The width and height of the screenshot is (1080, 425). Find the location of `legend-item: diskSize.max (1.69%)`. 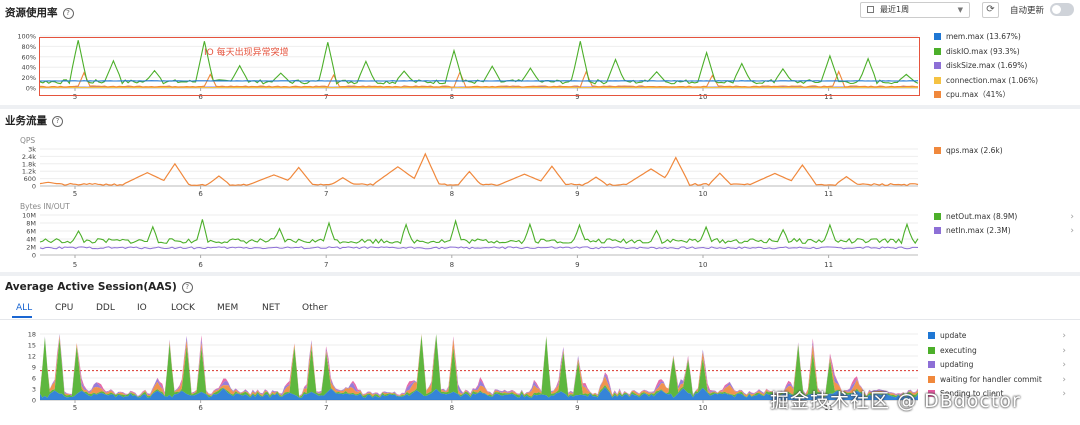

legend-item: diskSize.max (1.69%) is located at coordinates (1004, 66).